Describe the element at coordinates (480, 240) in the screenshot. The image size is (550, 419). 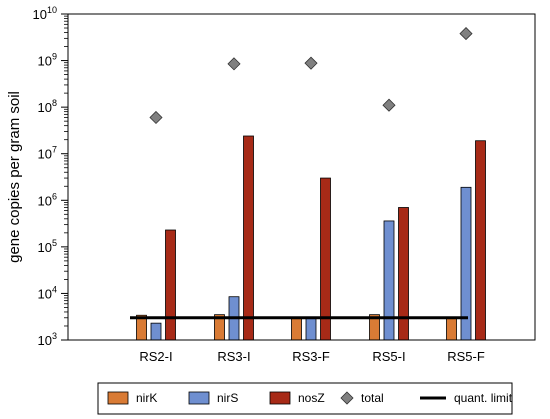
I see `bar-nosZ-rs5-f` at that location.